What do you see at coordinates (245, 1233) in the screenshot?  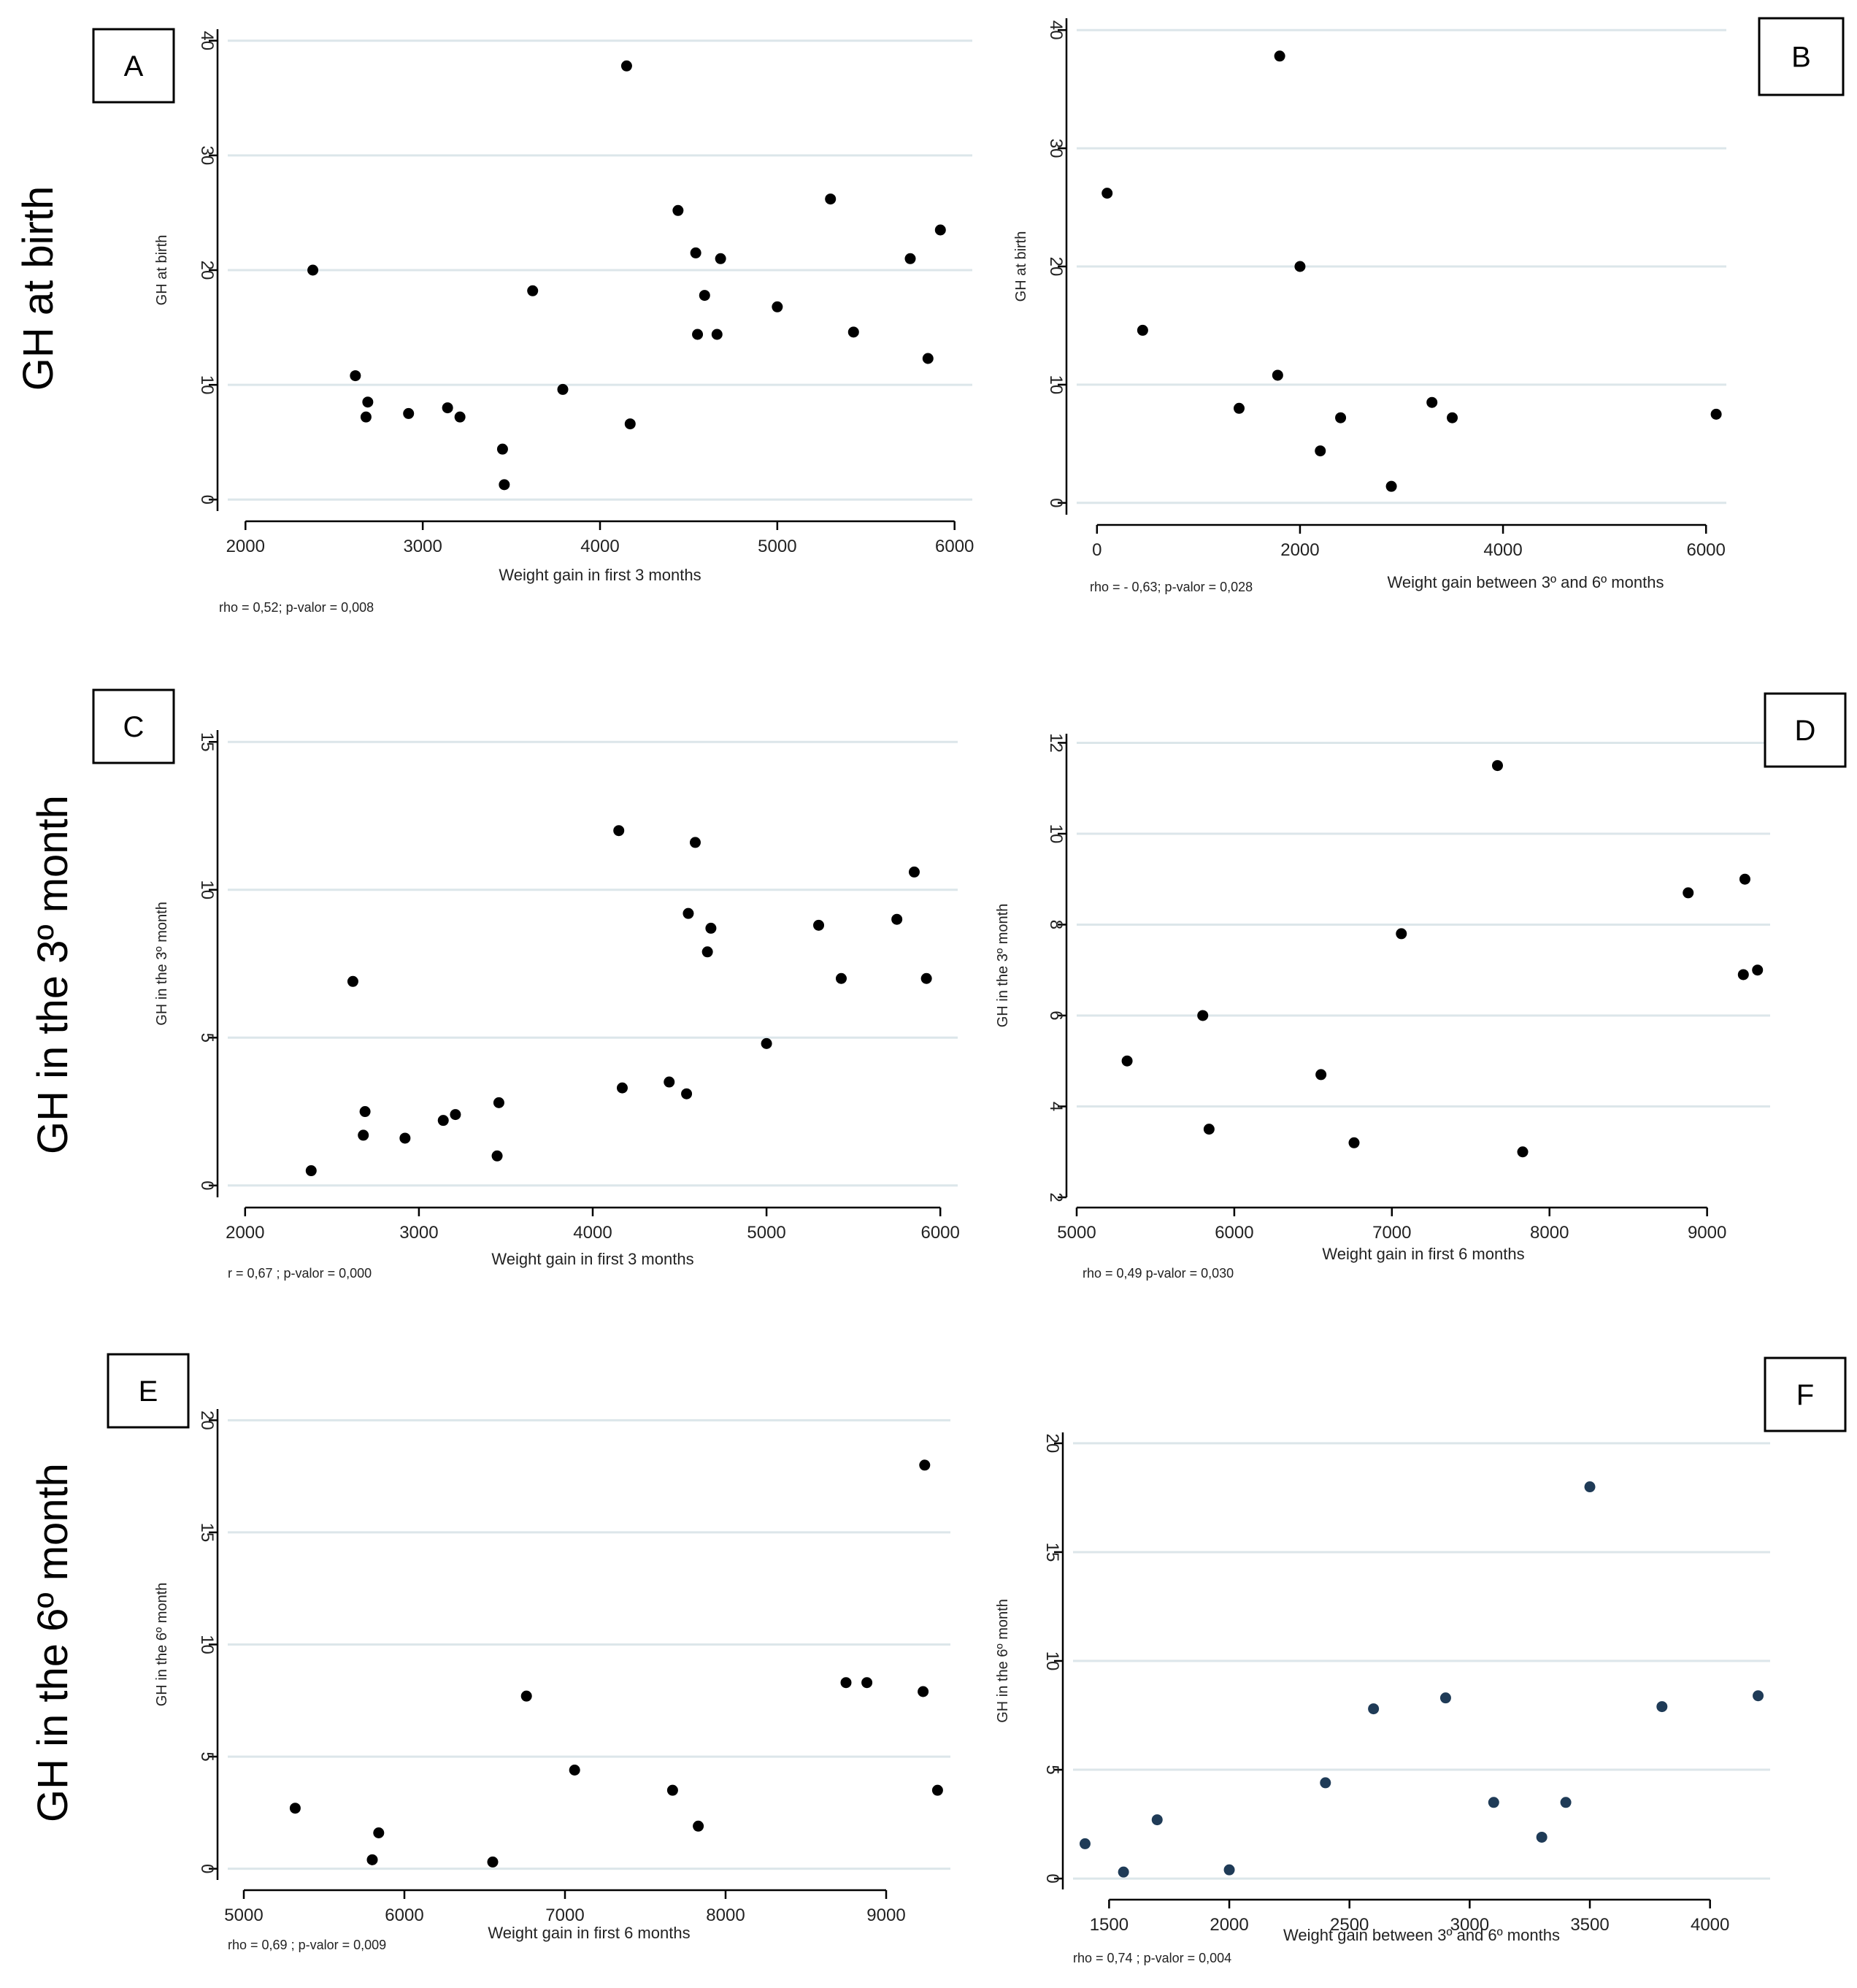 I see `x-tick-label: 2000` at bounding box center [245, 1233].